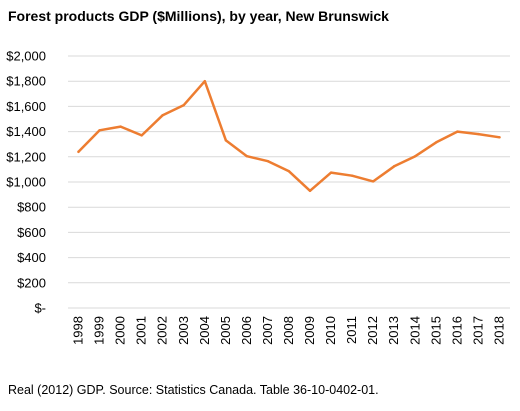 The image size is (520, 411). I want to click on x-tick-label: 2009, so click(309, 330).